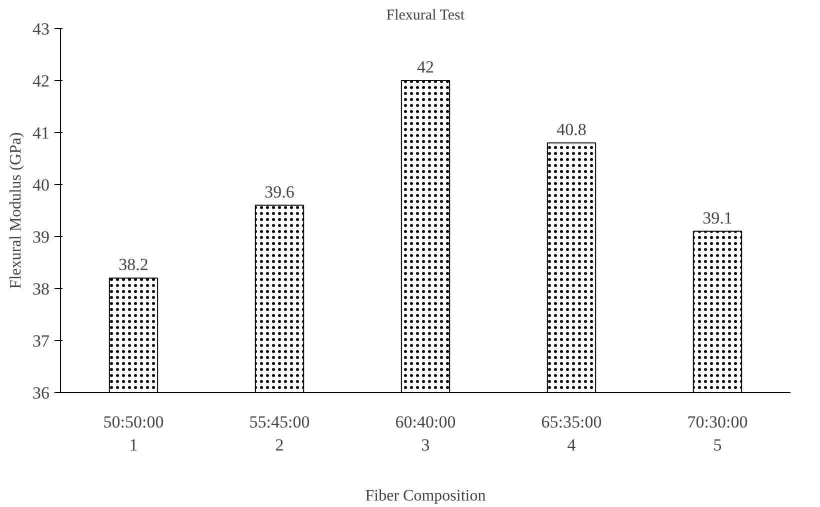 The width and height of the screenshot is (820, 507). Describe the element at coordinates (41, 185) in the screenshot. I see `y-tick-label: 40` at that location.